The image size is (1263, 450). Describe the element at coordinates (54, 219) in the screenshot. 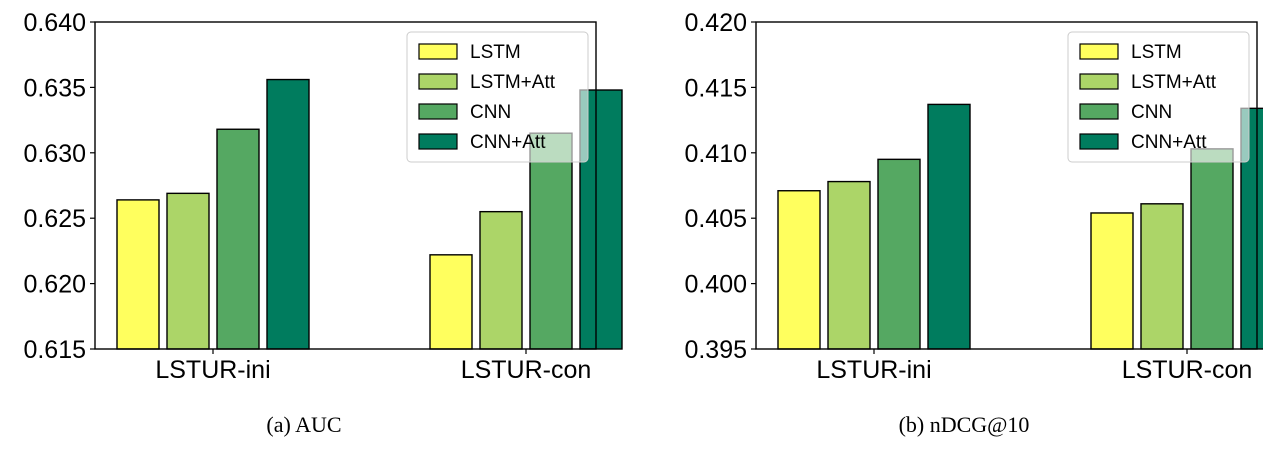

I see `y-tick-label: 0.625` at that location.